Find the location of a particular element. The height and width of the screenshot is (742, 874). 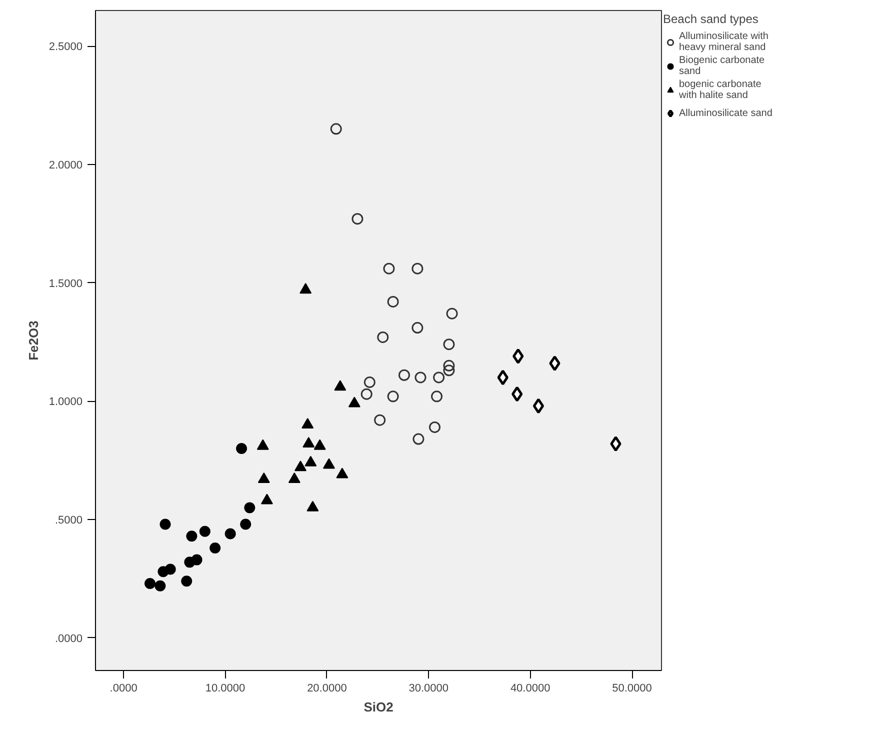

x-tick-label: 50.0000 is located at coordinates (632, 688).